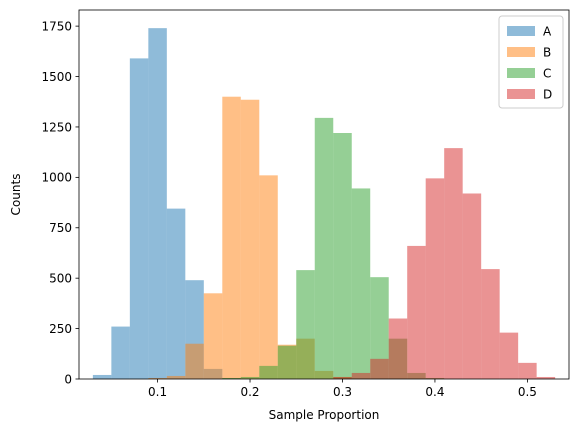  What do you see at coordinates (60, 329) in the screenshot?
I see `y-tick-label: 250` at bounding box center [60, 329].